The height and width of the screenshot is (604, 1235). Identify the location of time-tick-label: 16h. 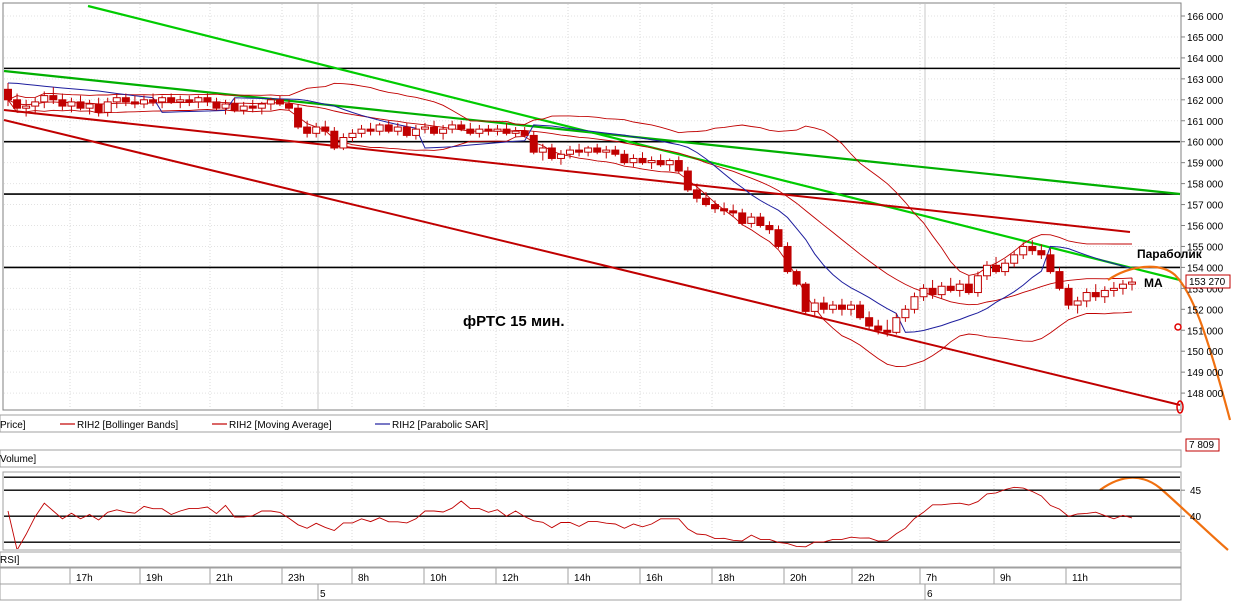
(654, 578).